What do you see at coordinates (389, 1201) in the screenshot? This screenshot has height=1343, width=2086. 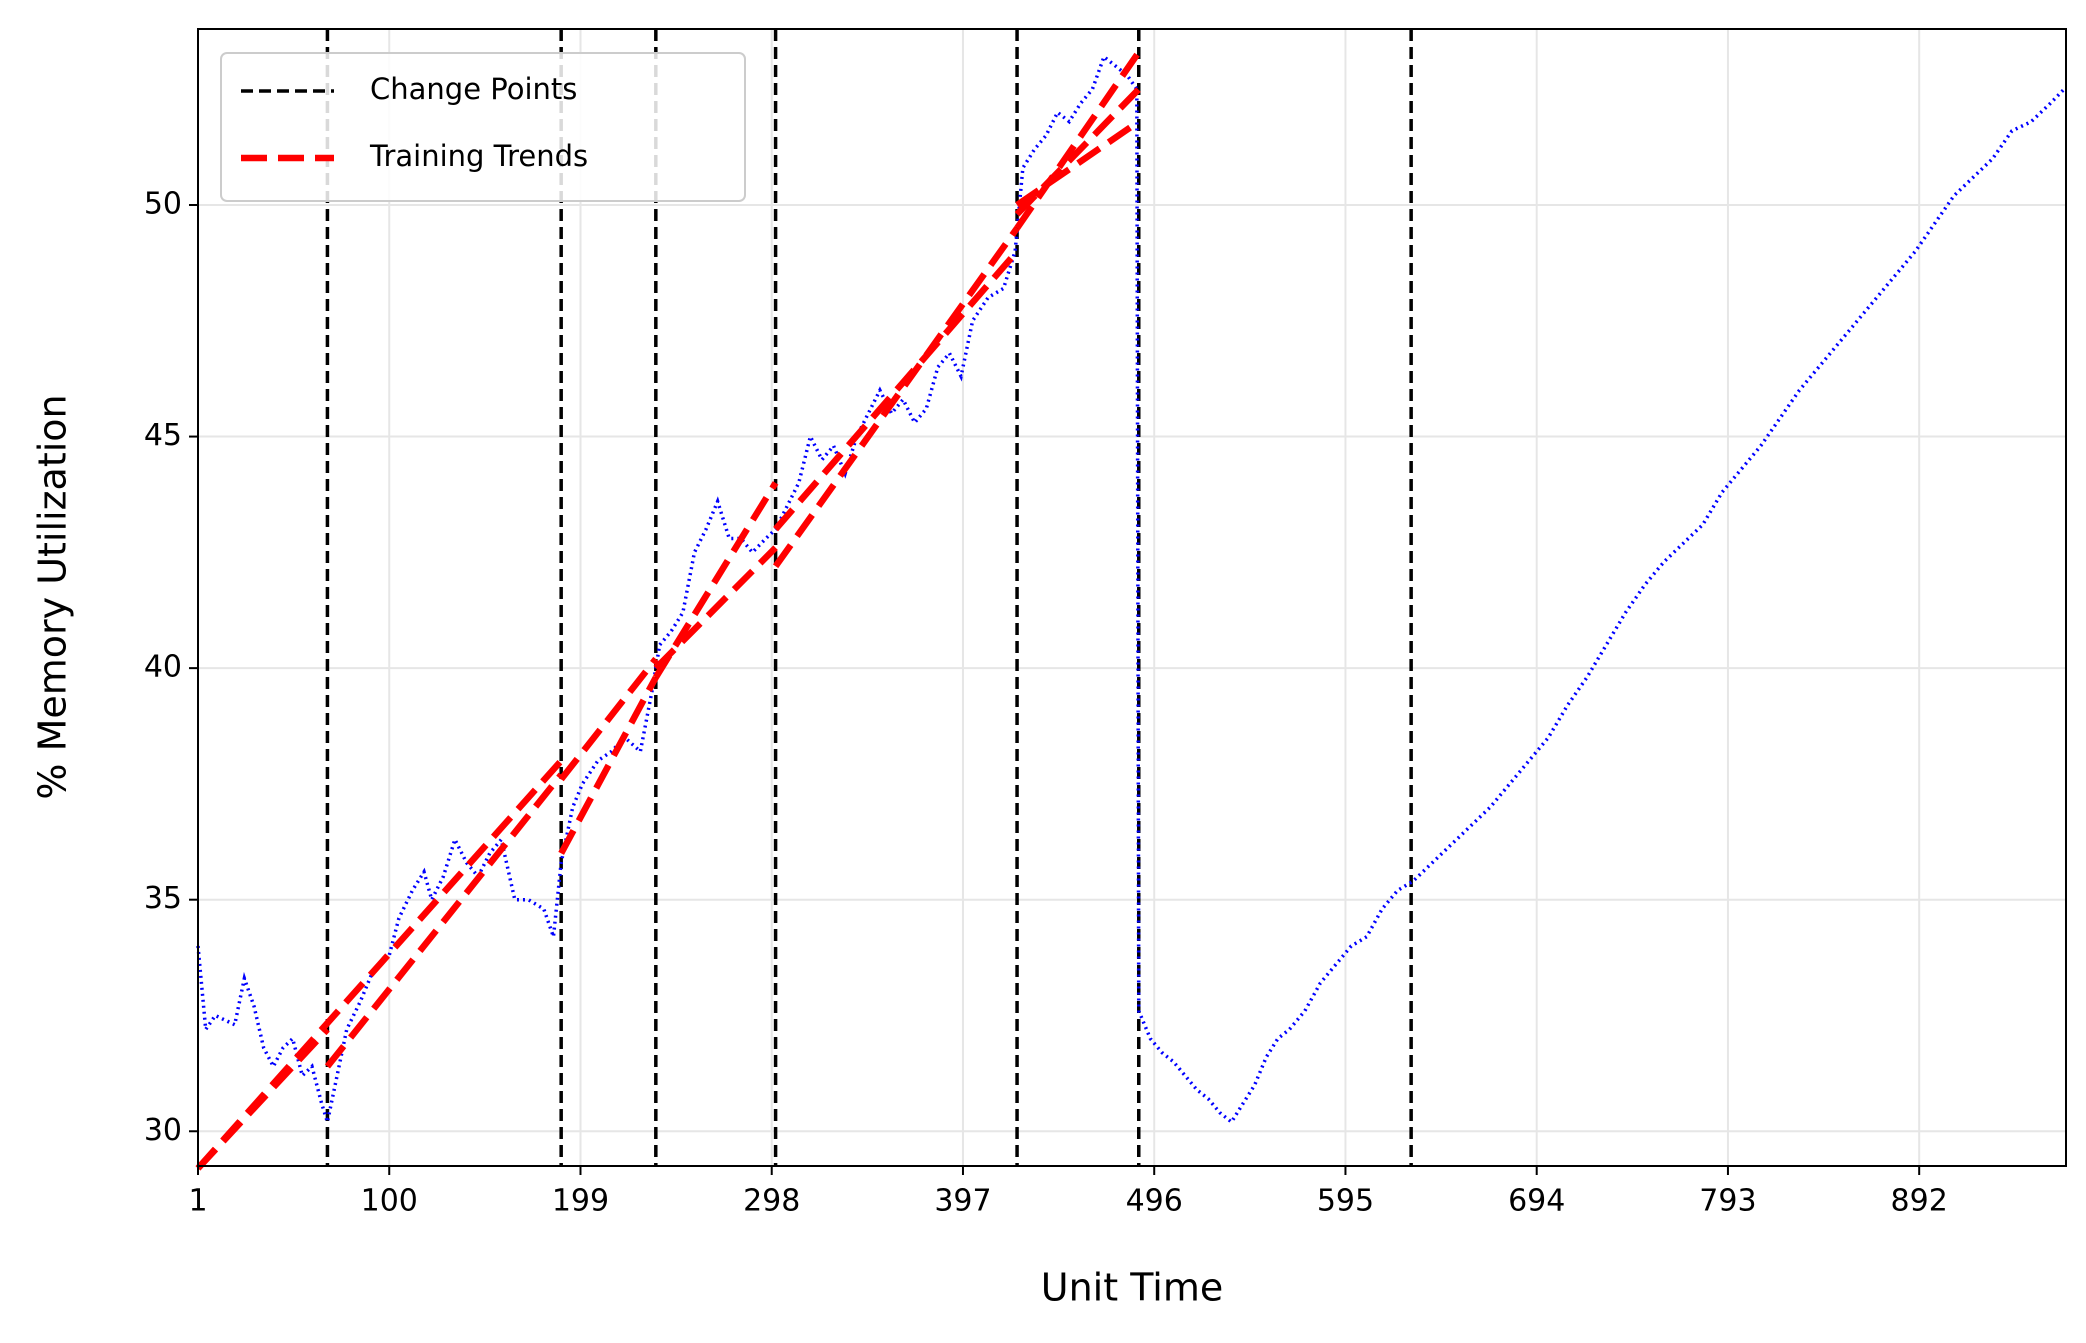 I see `x-tick-label: 100` at bounding box center [389, 1201].